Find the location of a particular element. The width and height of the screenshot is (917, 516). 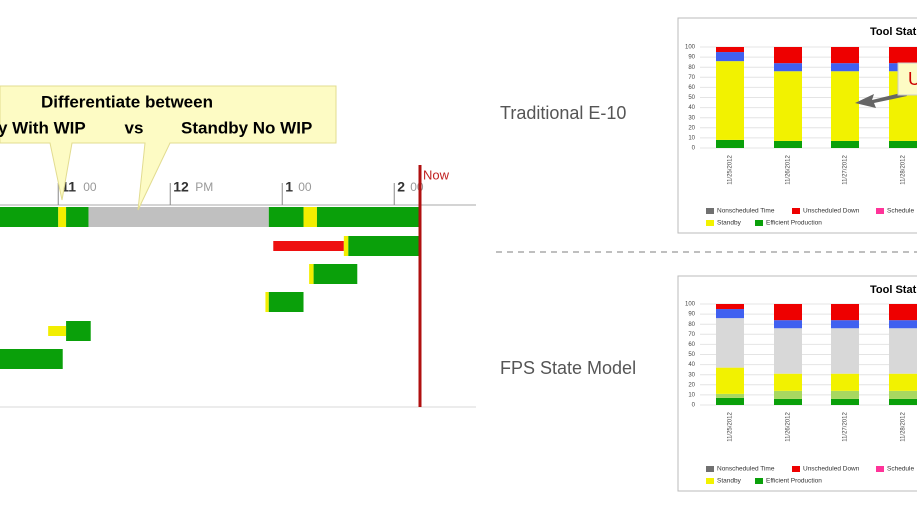

x-tick-label: 12 is located at coordinates (181, 187).